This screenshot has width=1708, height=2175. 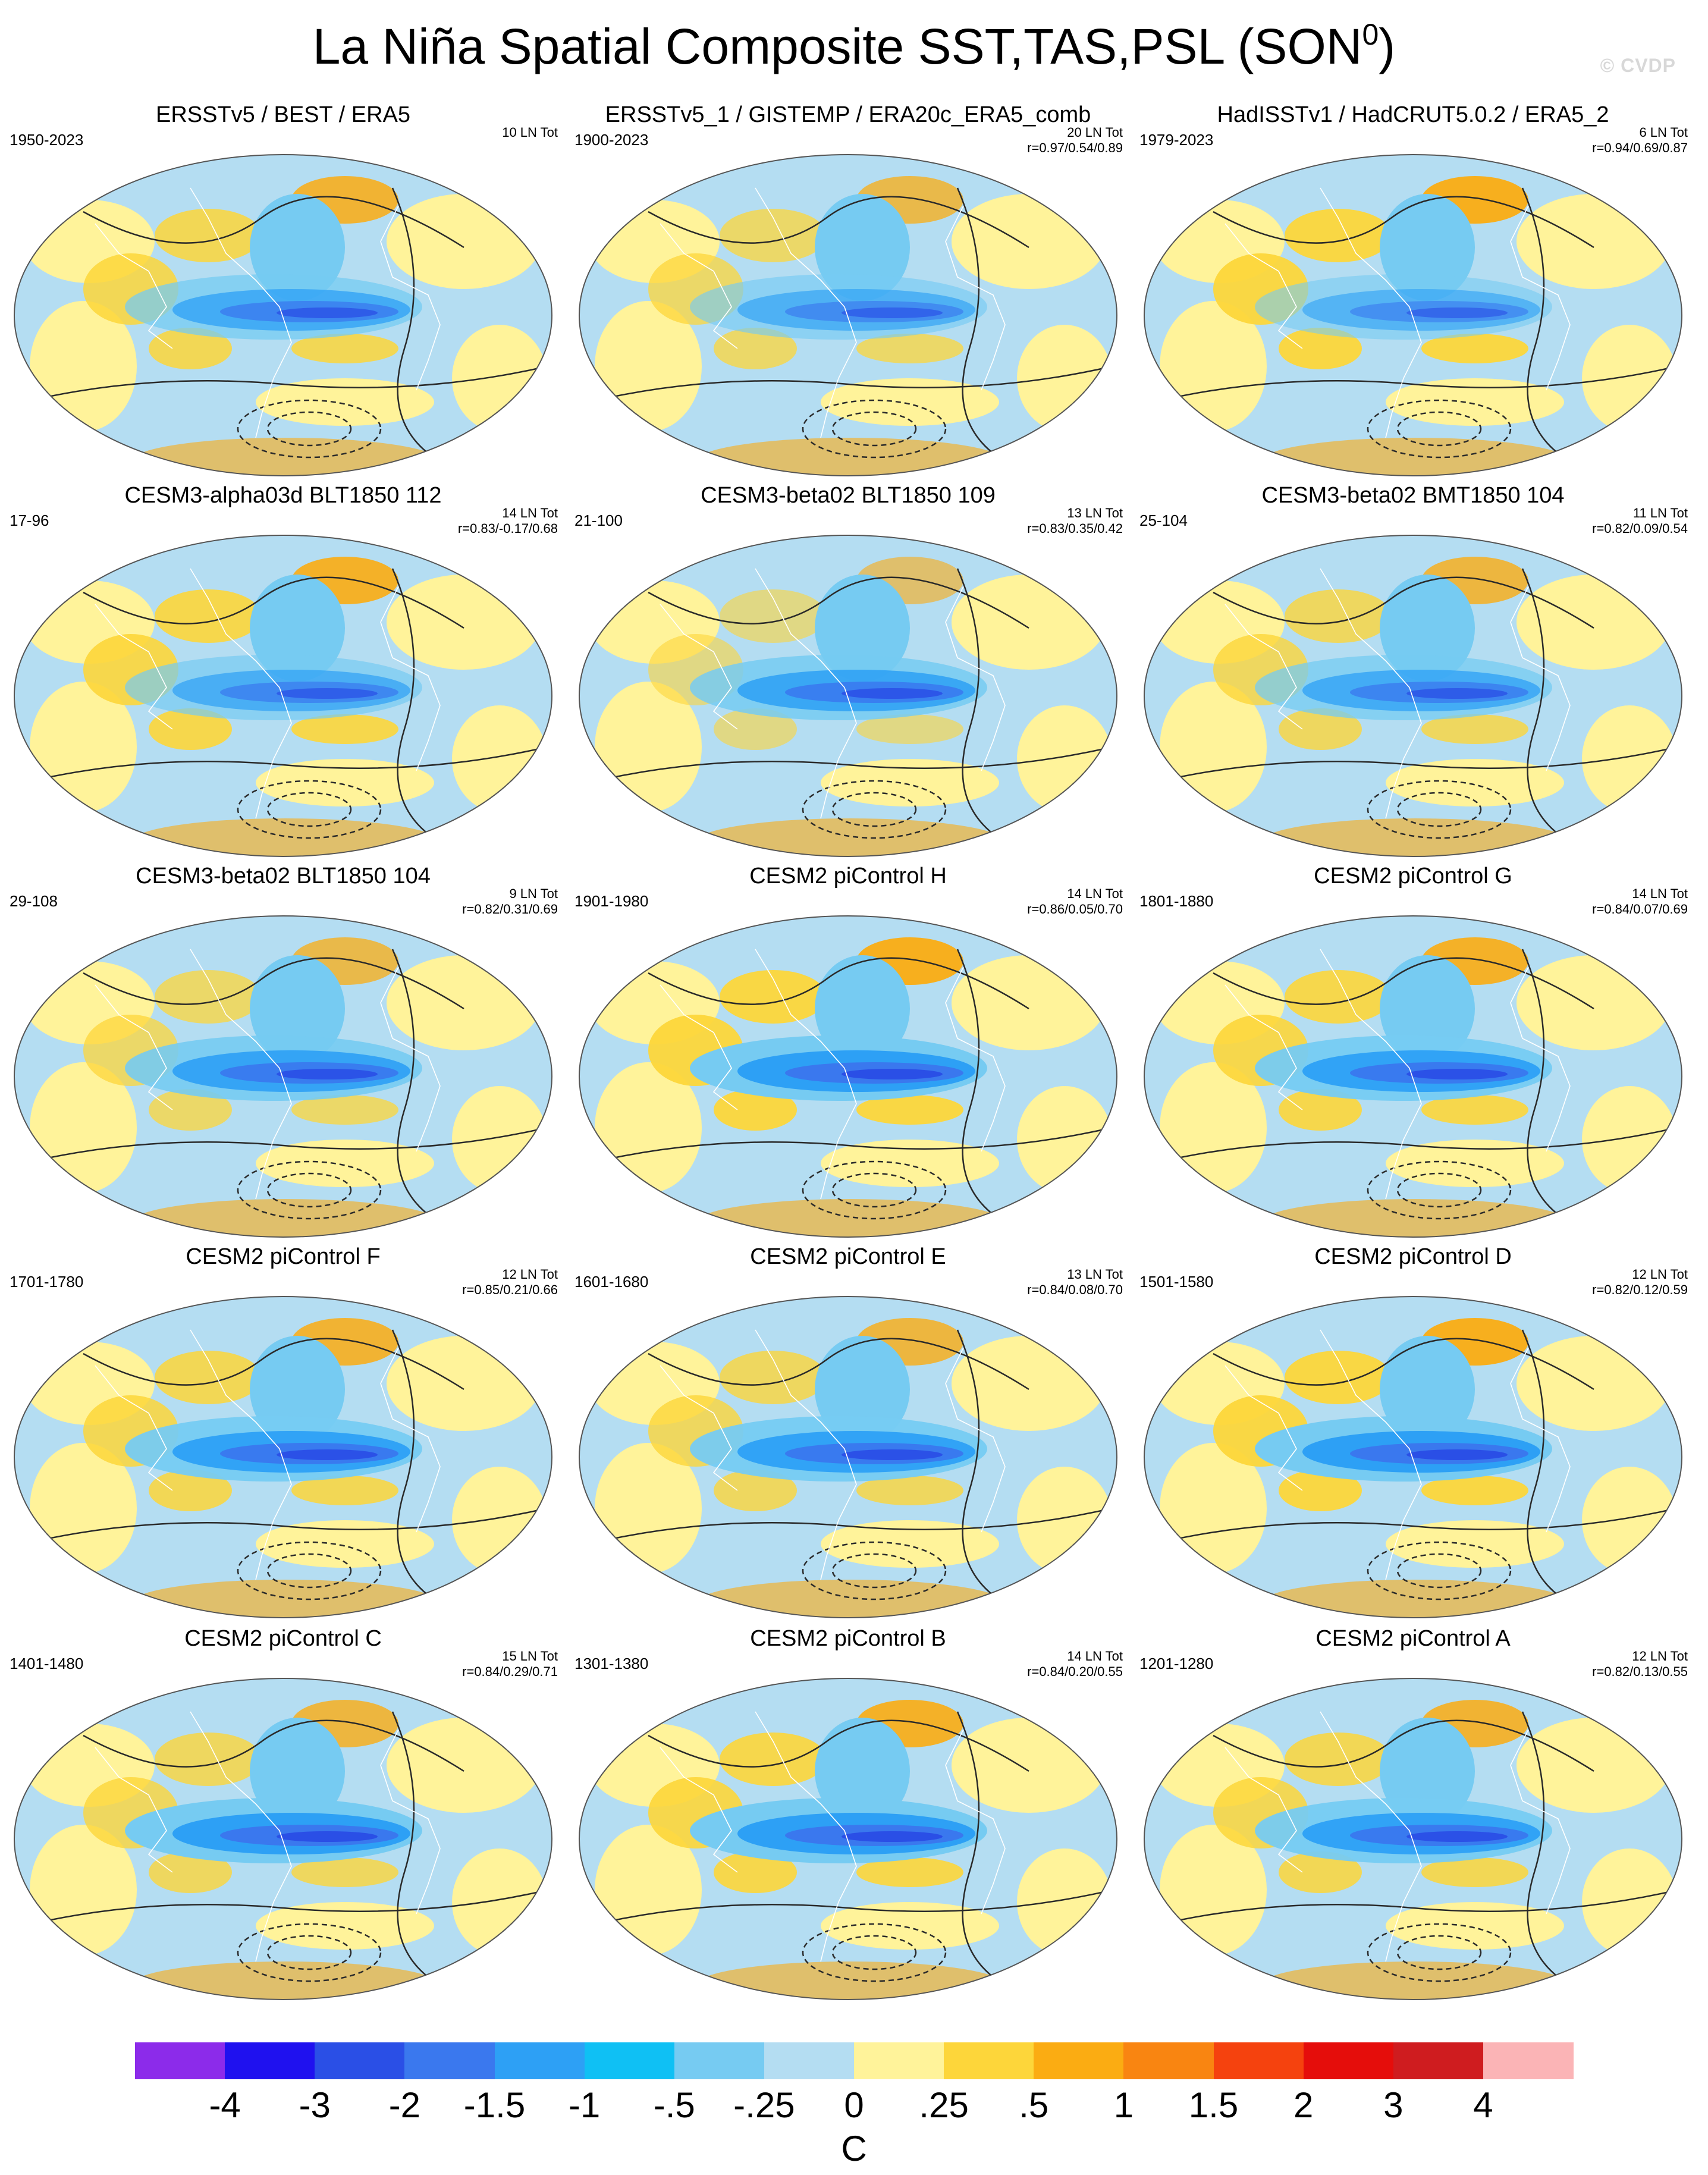 I want to click on panel-title: CESM2 piControl F, so click(x=283, y=1256).